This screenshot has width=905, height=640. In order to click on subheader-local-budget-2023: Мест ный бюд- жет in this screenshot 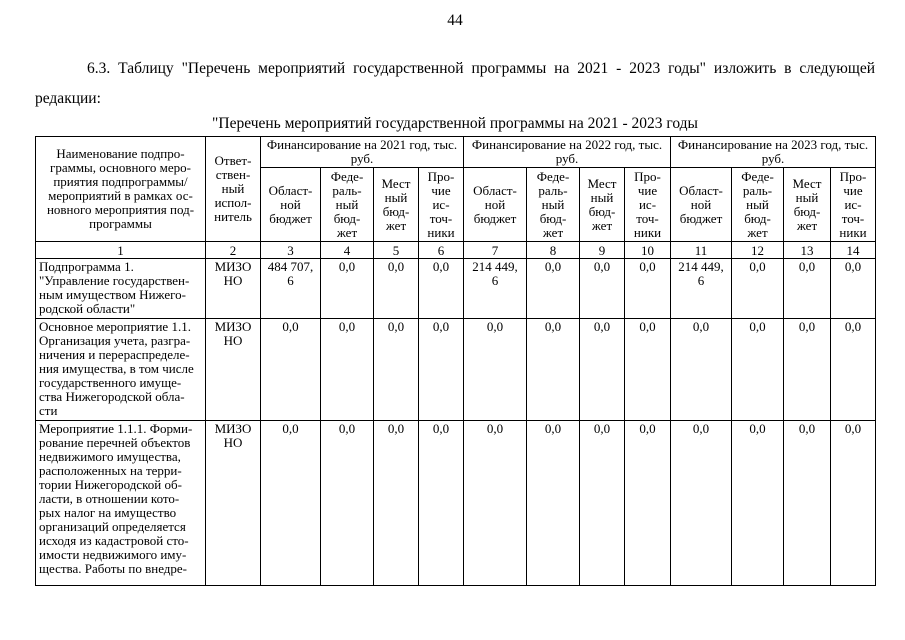, I will do `click(807, 204)`.